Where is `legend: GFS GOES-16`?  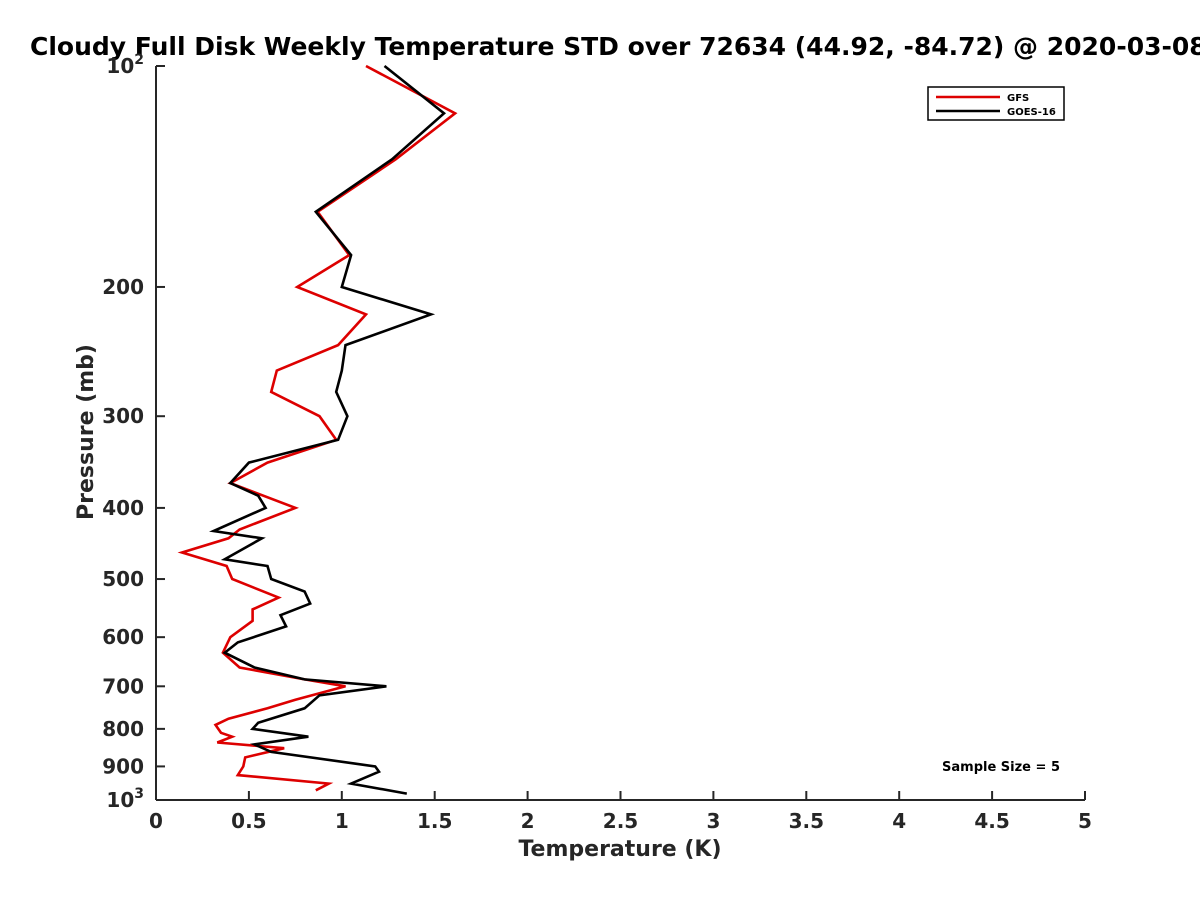 legend: GFS GOES-16 is located at coordinates (996, 103).